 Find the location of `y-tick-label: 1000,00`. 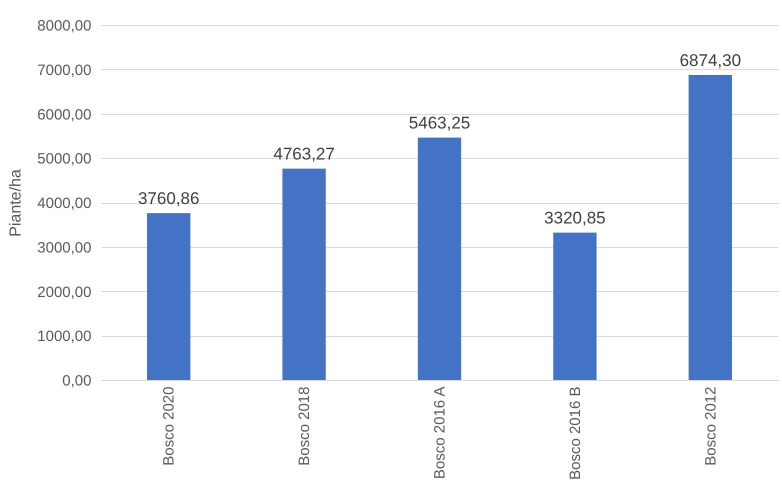

y-tick-label: 1000,00 is located at coordinates (64, 337).